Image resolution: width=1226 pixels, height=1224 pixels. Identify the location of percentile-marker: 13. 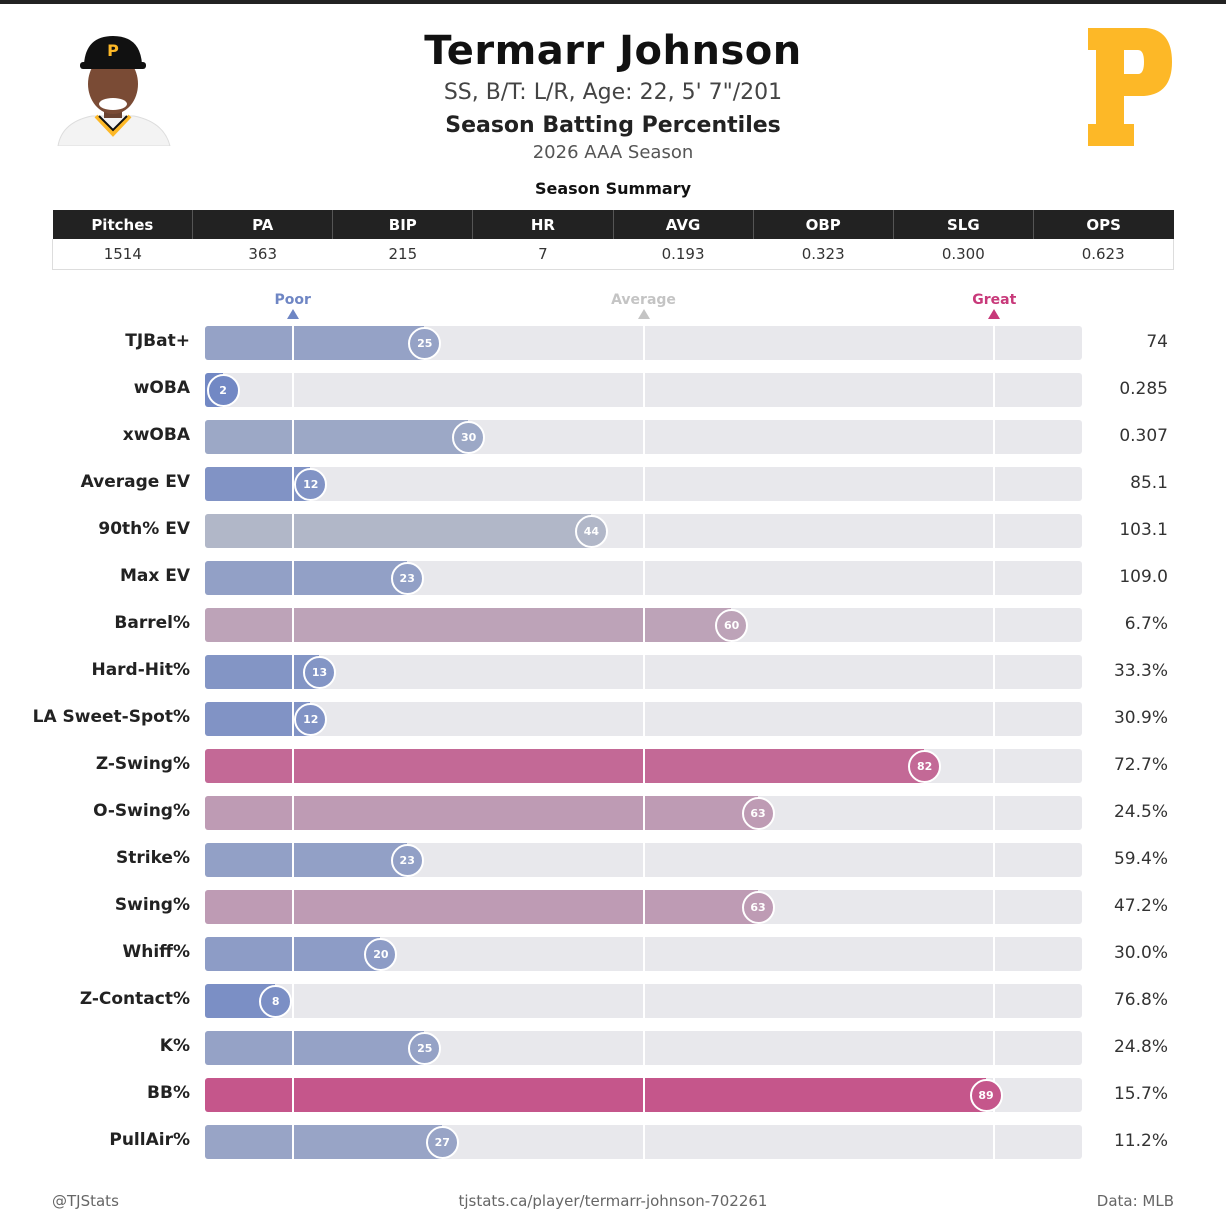
(319, 672).